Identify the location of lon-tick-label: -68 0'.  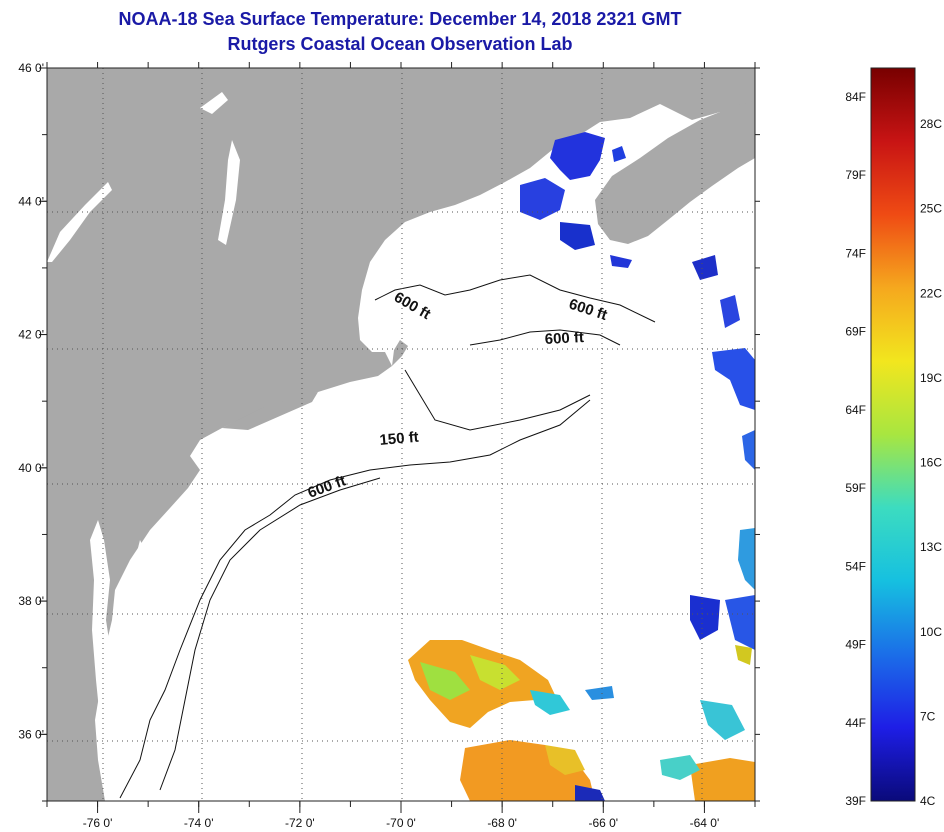
(502, 823).